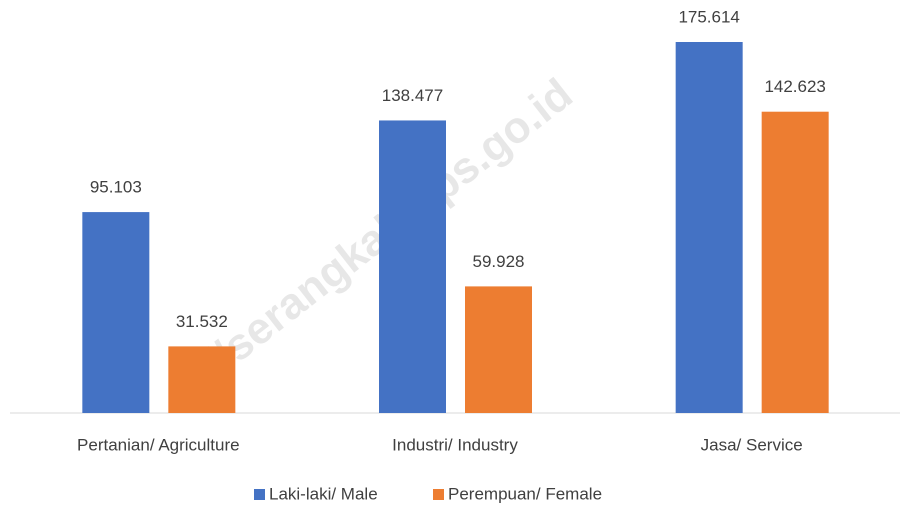  What do you see at coordinates (499, 261) in the screenshot?
I see `data-label: 59.928` at bounding box center [499, 261].